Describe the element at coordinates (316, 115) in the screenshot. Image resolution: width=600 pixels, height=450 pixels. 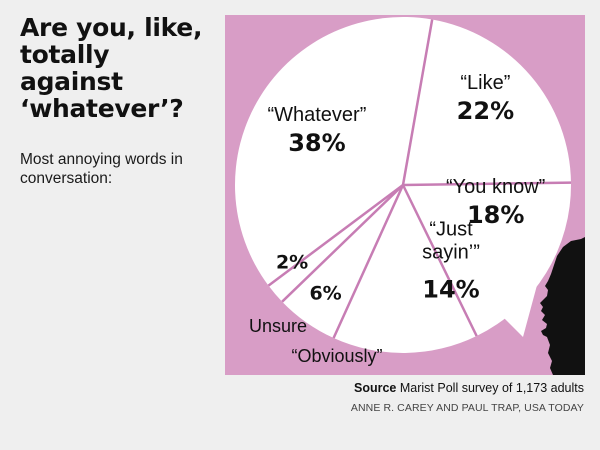
I see `slice-label-whatever: “Whatever”` at that location.